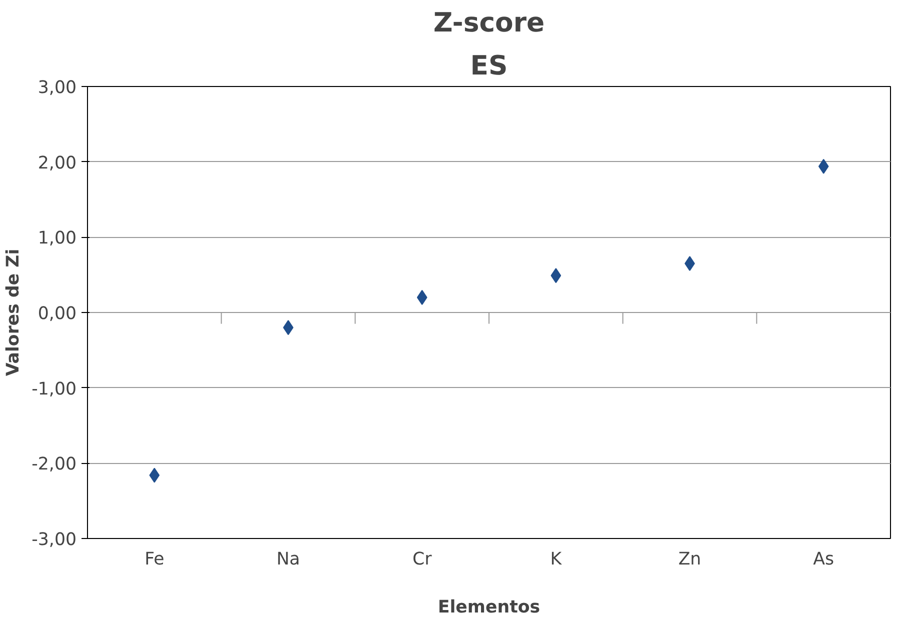 Image resolution: width=907 pixels, height=625 pixels. What do you see at coordinates (54, 389) in the screenshot?
I see `y-tick-label: -1,00` at bounding box center [54, 389].